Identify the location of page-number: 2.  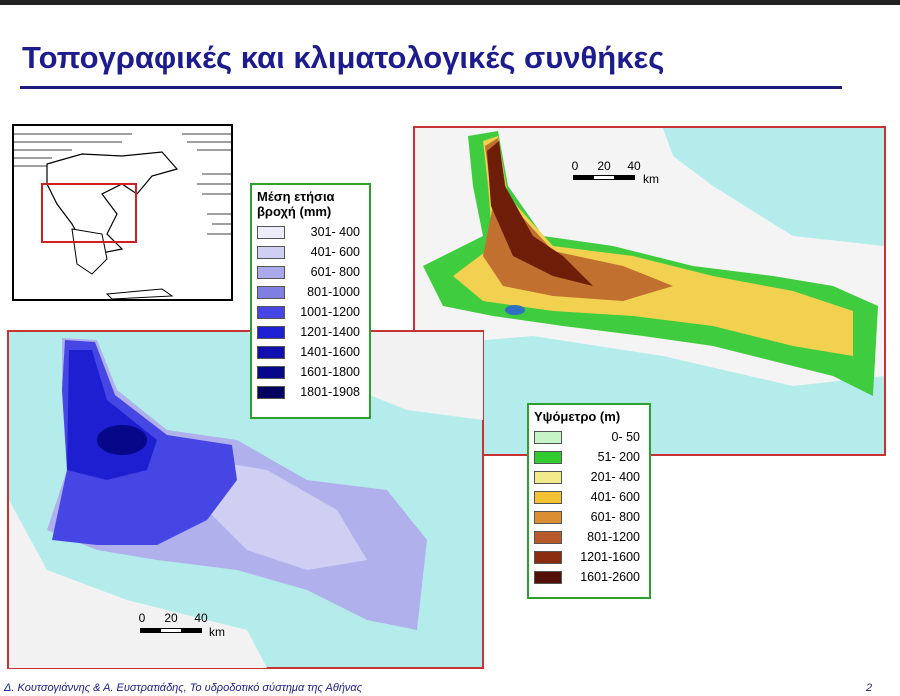
(869, 688).